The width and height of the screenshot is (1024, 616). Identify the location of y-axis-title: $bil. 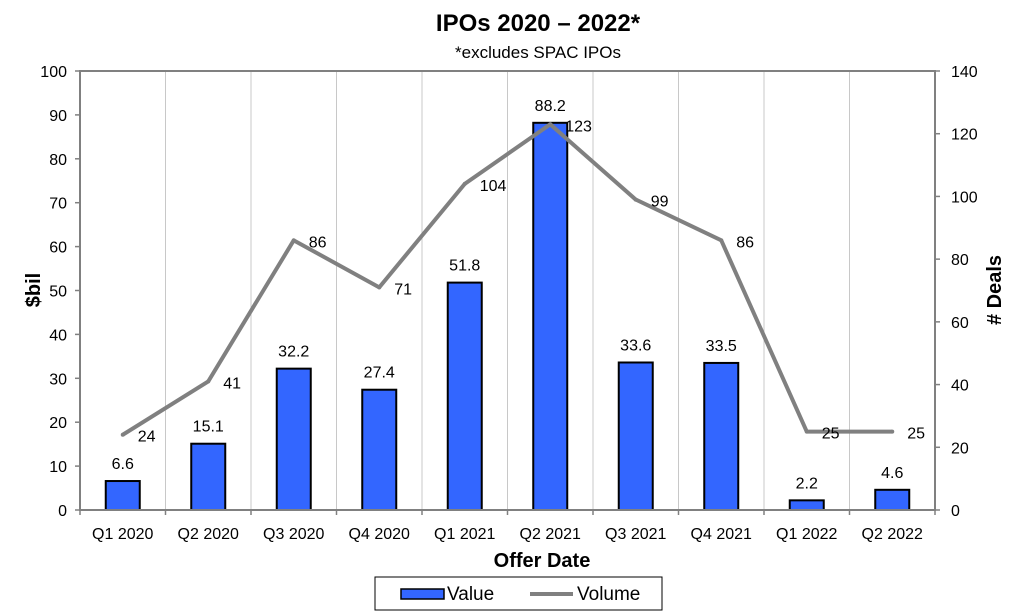
(34, 290).